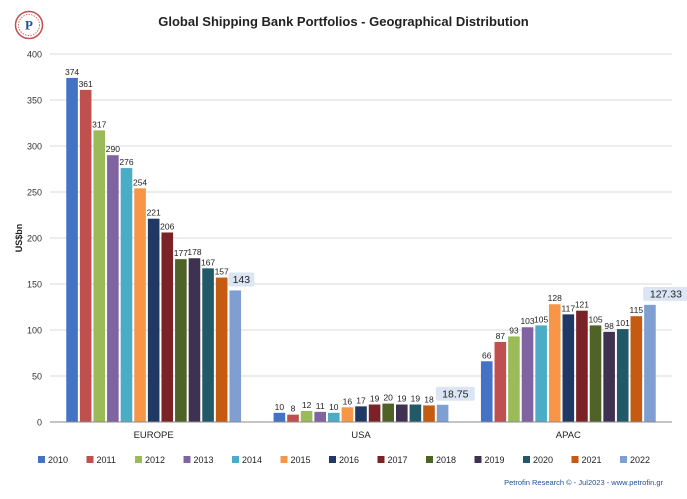 The width and height of the screenshot is (687, 499). What do you see at coordinates (86, 84) in the screenshot?
I see `data-label: 361` at bounding box center [86, 84].